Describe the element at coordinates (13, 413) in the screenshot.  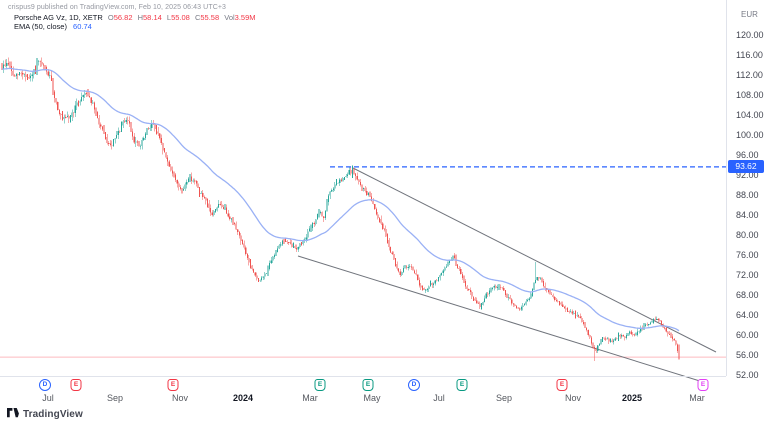
I see `tradingview-logo-icon` at that location.